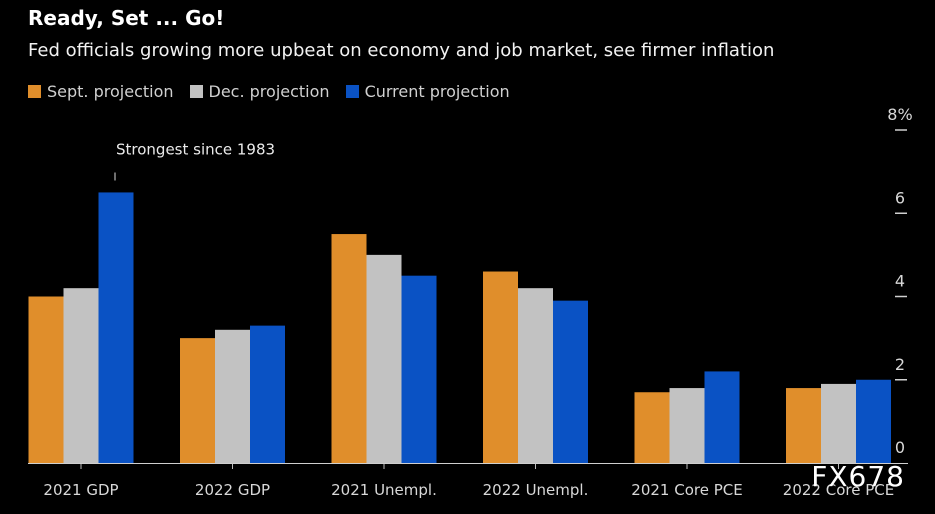  I want to click on x-tick-label-2: 2021 Unempl., so click(384, 490).